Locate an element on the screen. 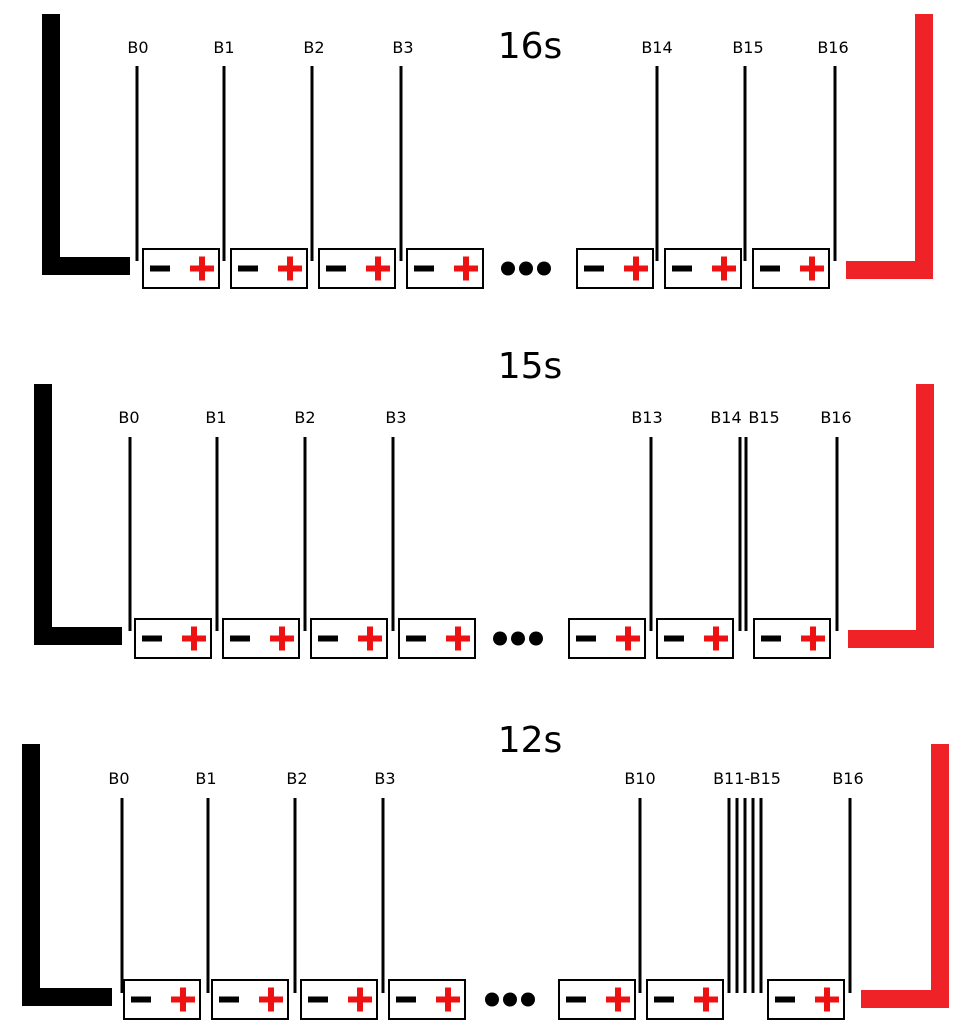 The image size is (977, 1033). tap-label: B10 is located at coordinates (639, 778).